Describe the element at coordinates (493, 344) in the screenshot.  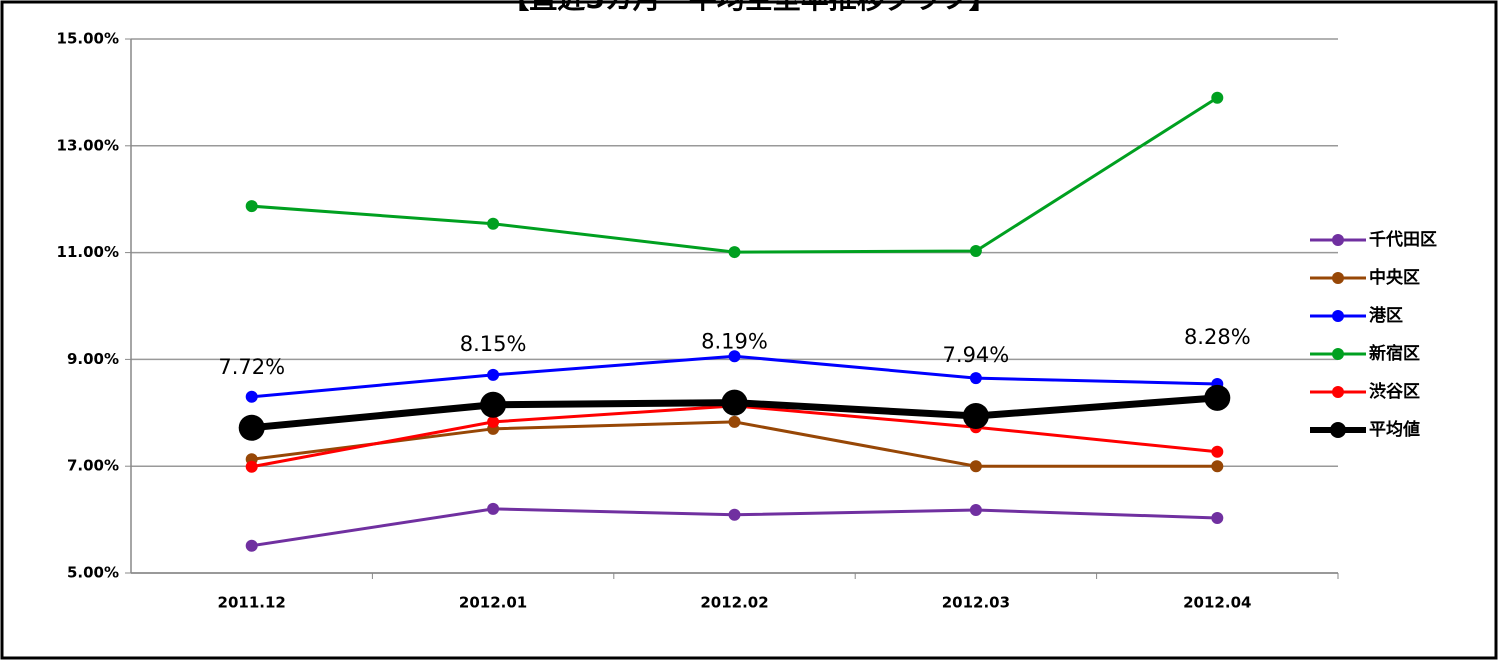
I see `data-label: 8.15%` at that location.